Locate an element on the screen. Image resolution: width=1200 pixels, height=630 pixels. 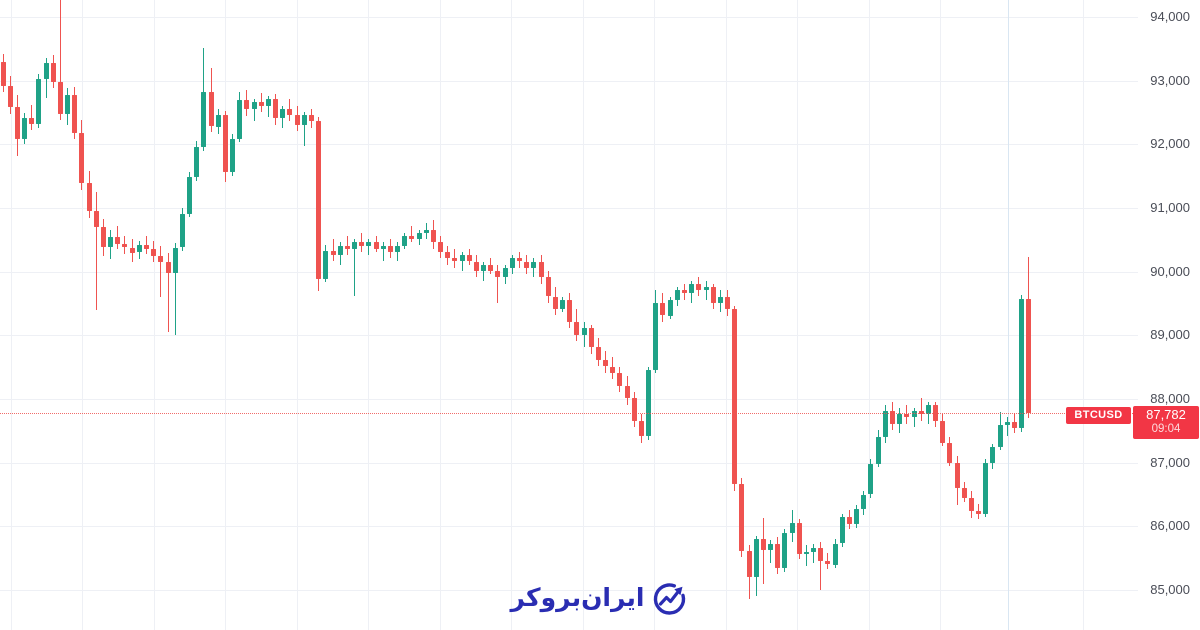
iranbroker-logo-icon is located at coordinates (669, 598).